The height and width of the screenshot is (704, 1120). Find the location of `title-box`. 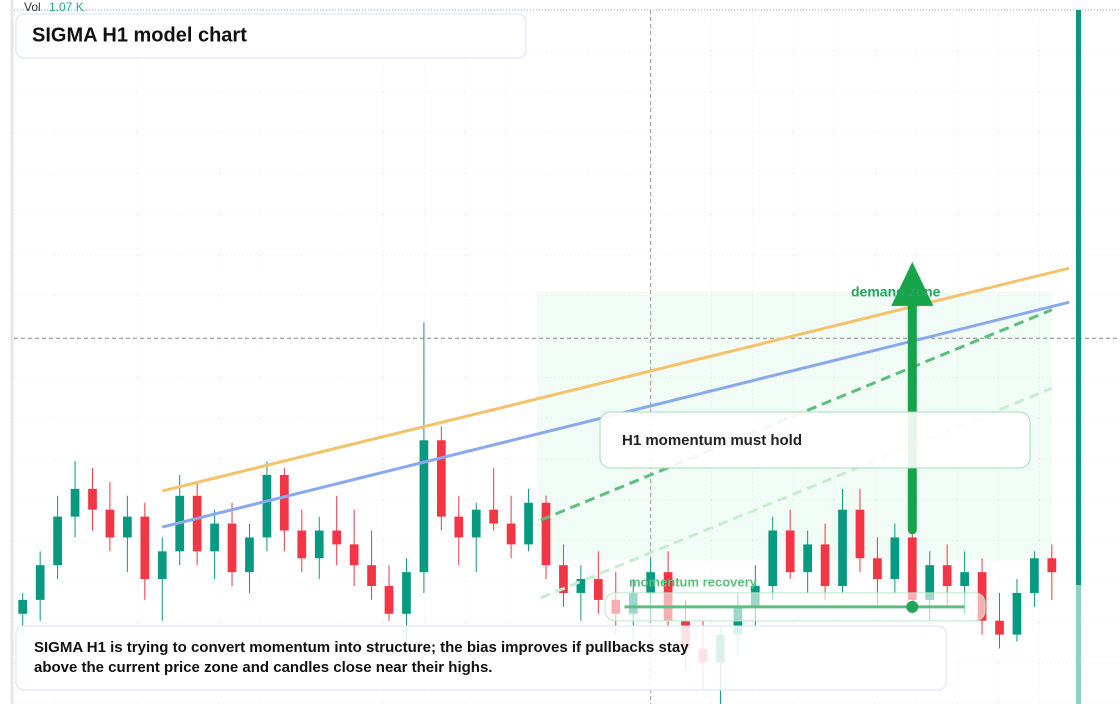

title-box is located at coordinates (271, 36).